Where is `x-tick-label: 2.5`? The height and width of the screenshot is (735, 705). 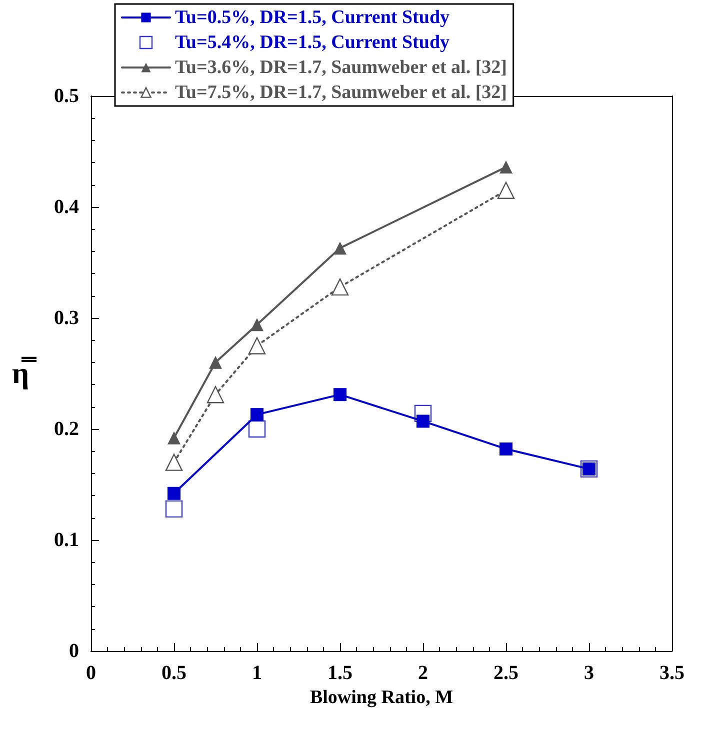 x-tick-label: 2.5 is located at coordinates (506, 673).